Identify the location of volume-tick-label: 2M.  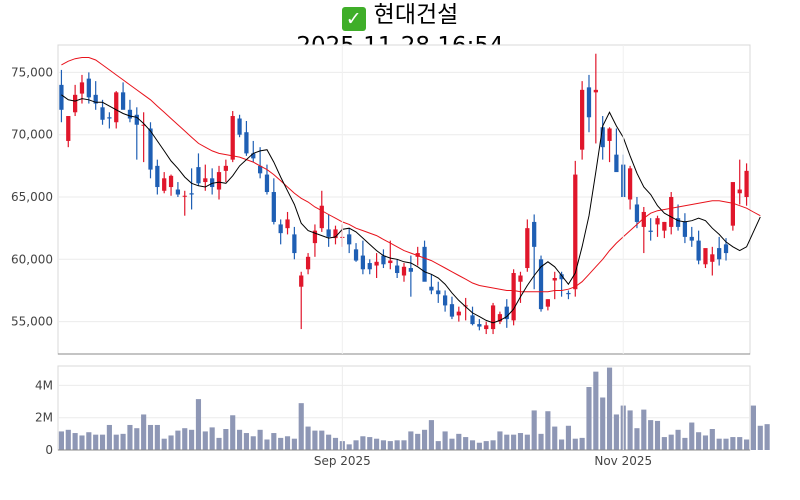
(44, 418).